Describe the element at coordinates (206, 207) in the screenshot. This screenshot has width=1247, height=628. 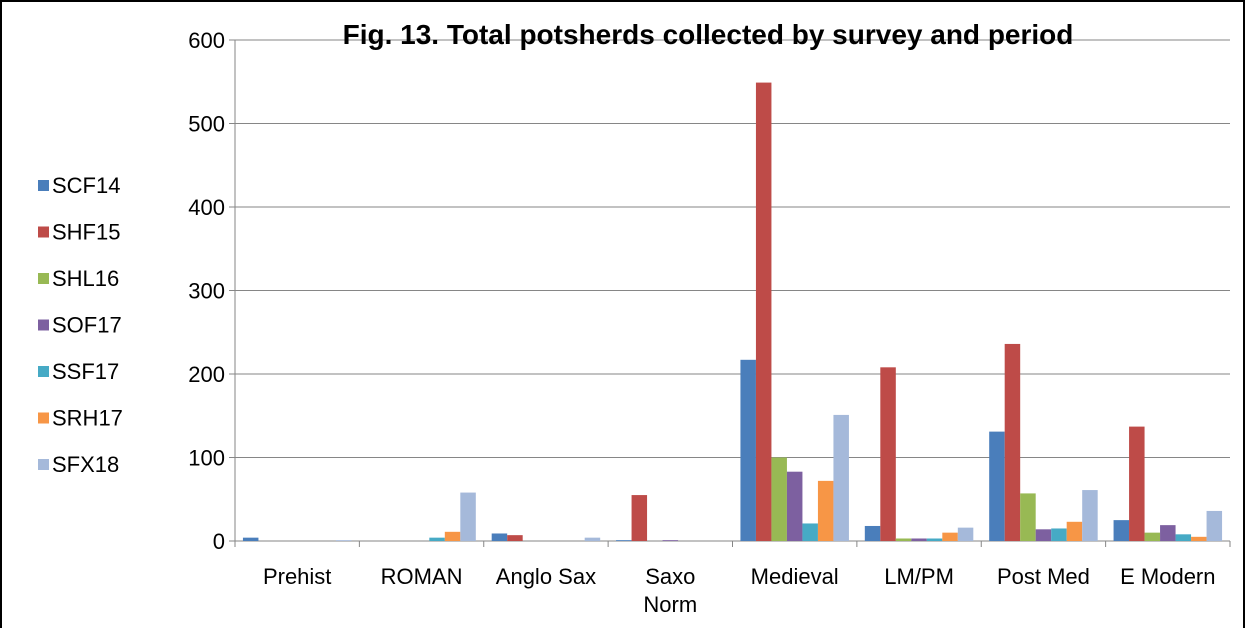
I see `y-tick-label: 400` at that location.